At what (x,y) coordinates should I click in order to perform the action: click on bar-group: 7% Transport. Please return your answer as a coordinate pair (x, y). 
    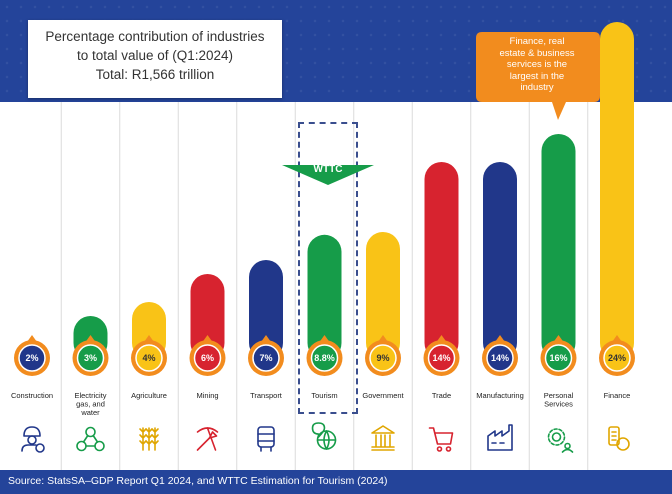
    Looking at the image, I should click on (266, 330).